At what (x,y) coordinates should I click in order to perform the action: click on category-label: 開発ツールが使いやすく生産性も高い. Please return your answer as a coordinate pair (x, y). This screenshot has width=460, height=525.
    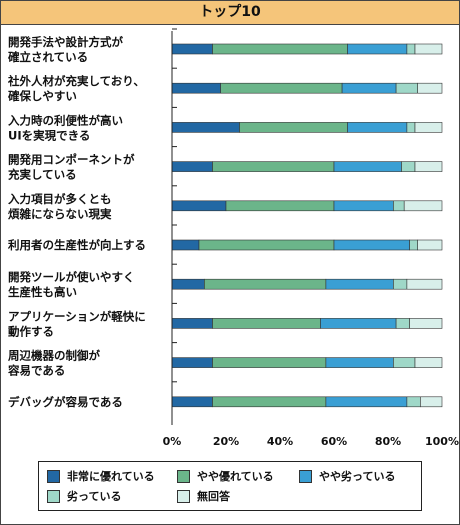
    Looking at the image, I should click on (71, 284).